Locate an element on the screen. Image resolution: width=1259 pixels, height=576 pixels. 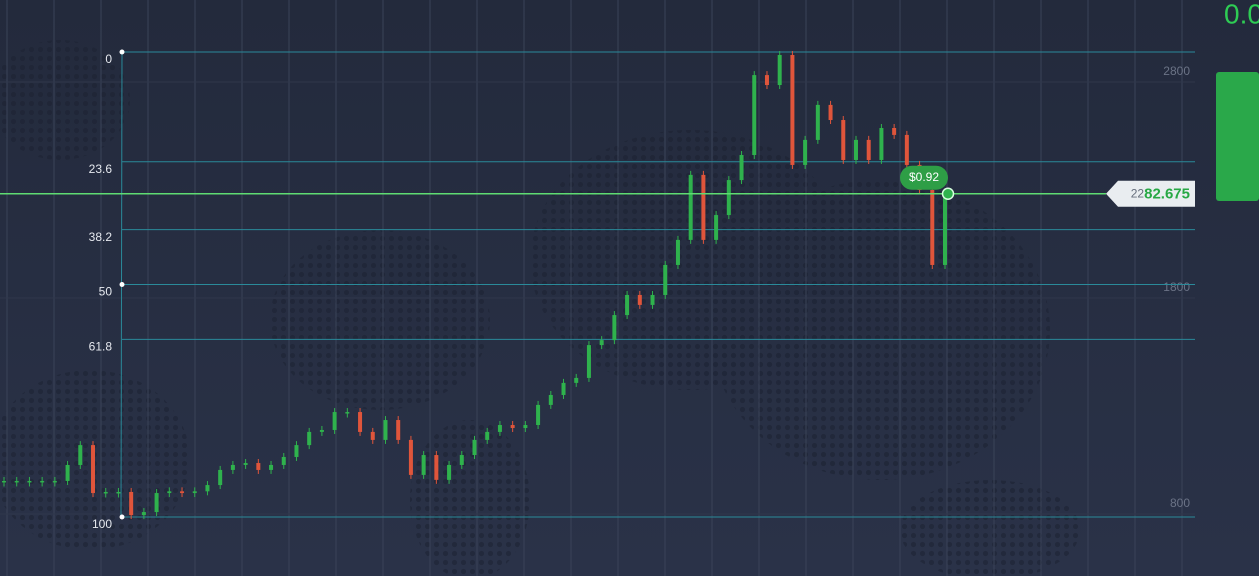
fib-level-label: 100 is located at coordinates (102, 524).